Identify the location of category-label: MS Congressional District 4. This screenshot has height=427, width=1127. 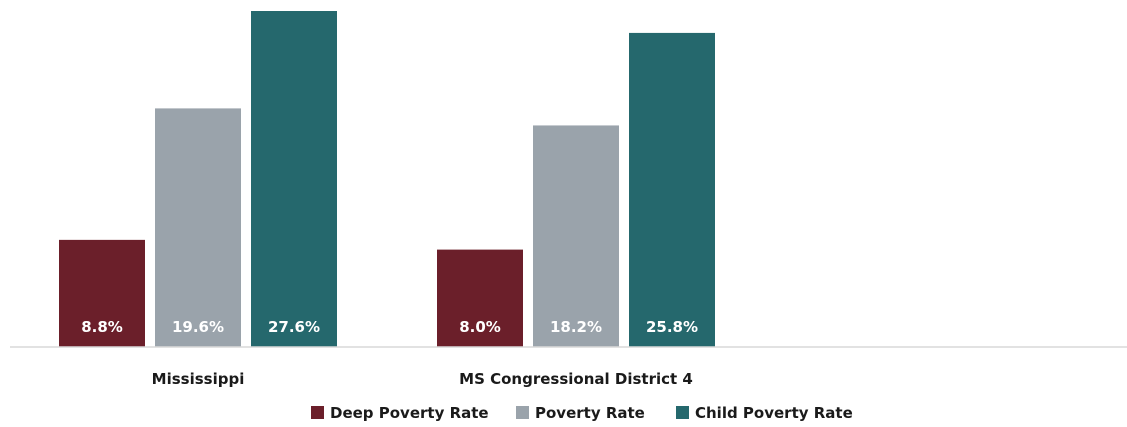
(576, 379).